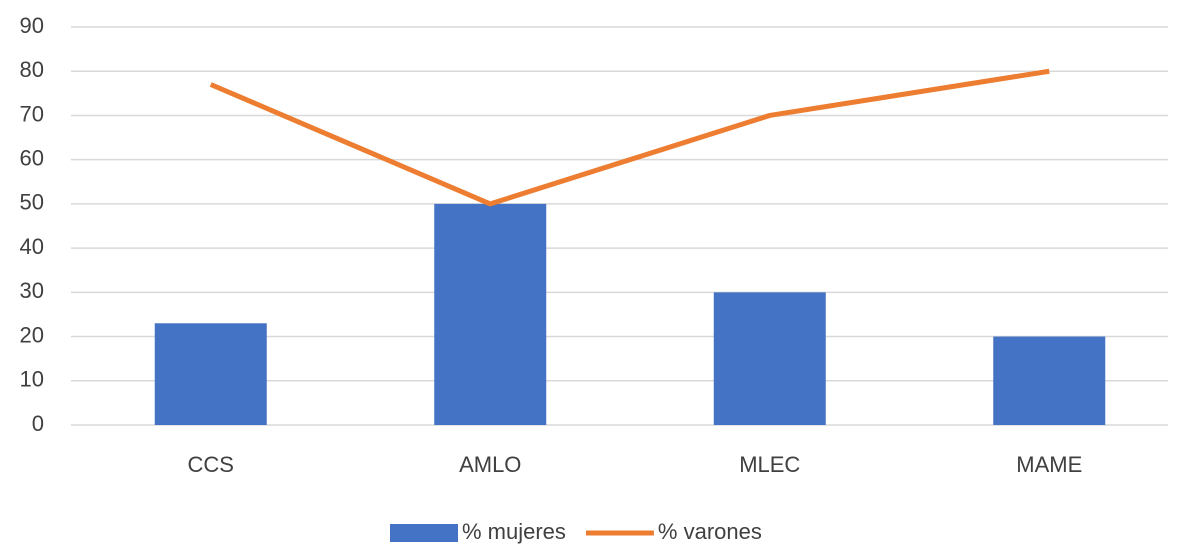  What do you see at coordinates (32, 69) in the screenshot?
I see `y-tick-label: 80` at bounding box center [32, 69].